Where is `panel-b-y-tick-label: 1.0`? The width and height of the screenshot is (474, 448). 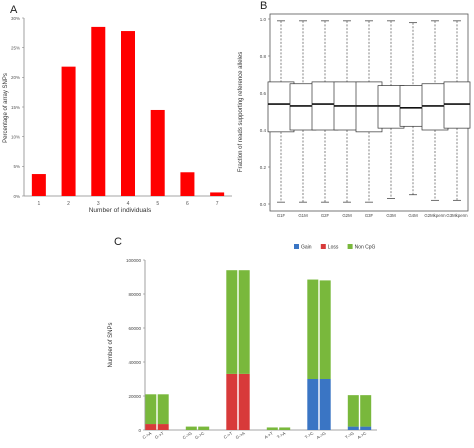
panel-b-y-tick-label: 1.0 is located at coordinates (263, 19).